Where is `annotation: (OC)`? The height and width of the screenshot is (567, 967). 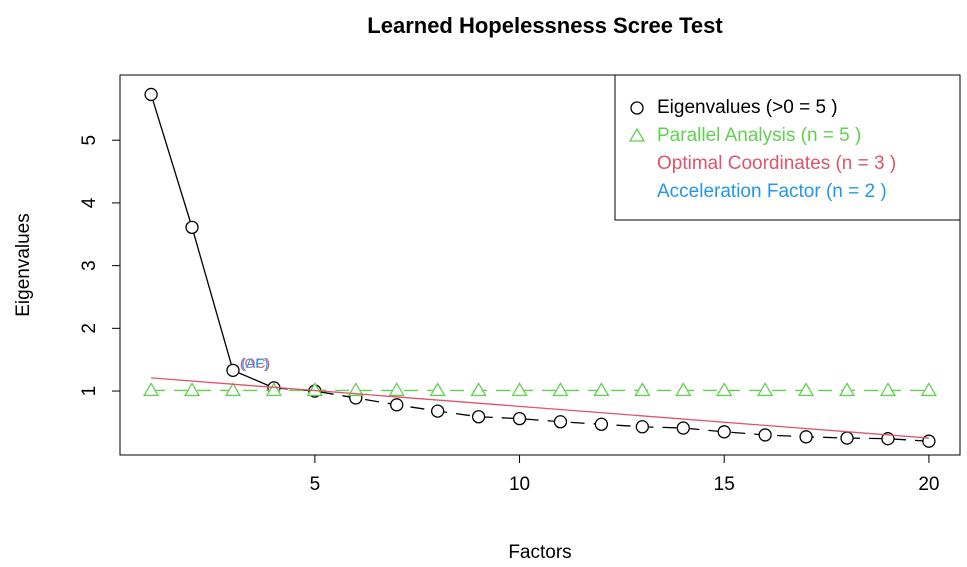 annotation: (OC) is located at coordinates (255, 363).